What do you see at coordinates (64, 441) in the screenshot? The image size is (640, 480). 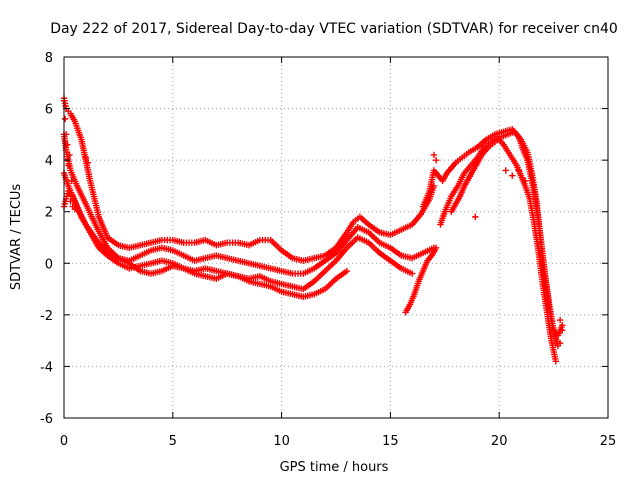 I see `x-tick-label: 0` at bounding box center [64, 441].